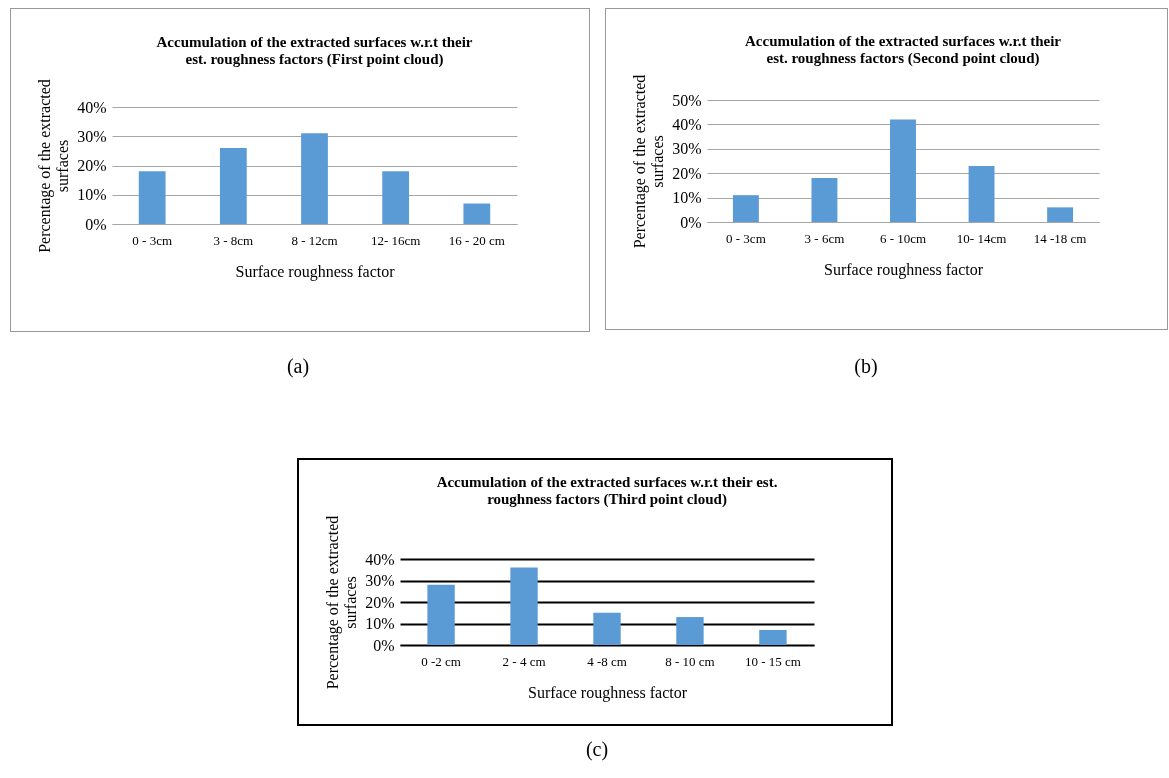 This screenshot has height=778, width=1169. Describe the element at coordinates (824, 238) in the screenshot. I see `x-tick-label: 3 - 6cm` at that location.